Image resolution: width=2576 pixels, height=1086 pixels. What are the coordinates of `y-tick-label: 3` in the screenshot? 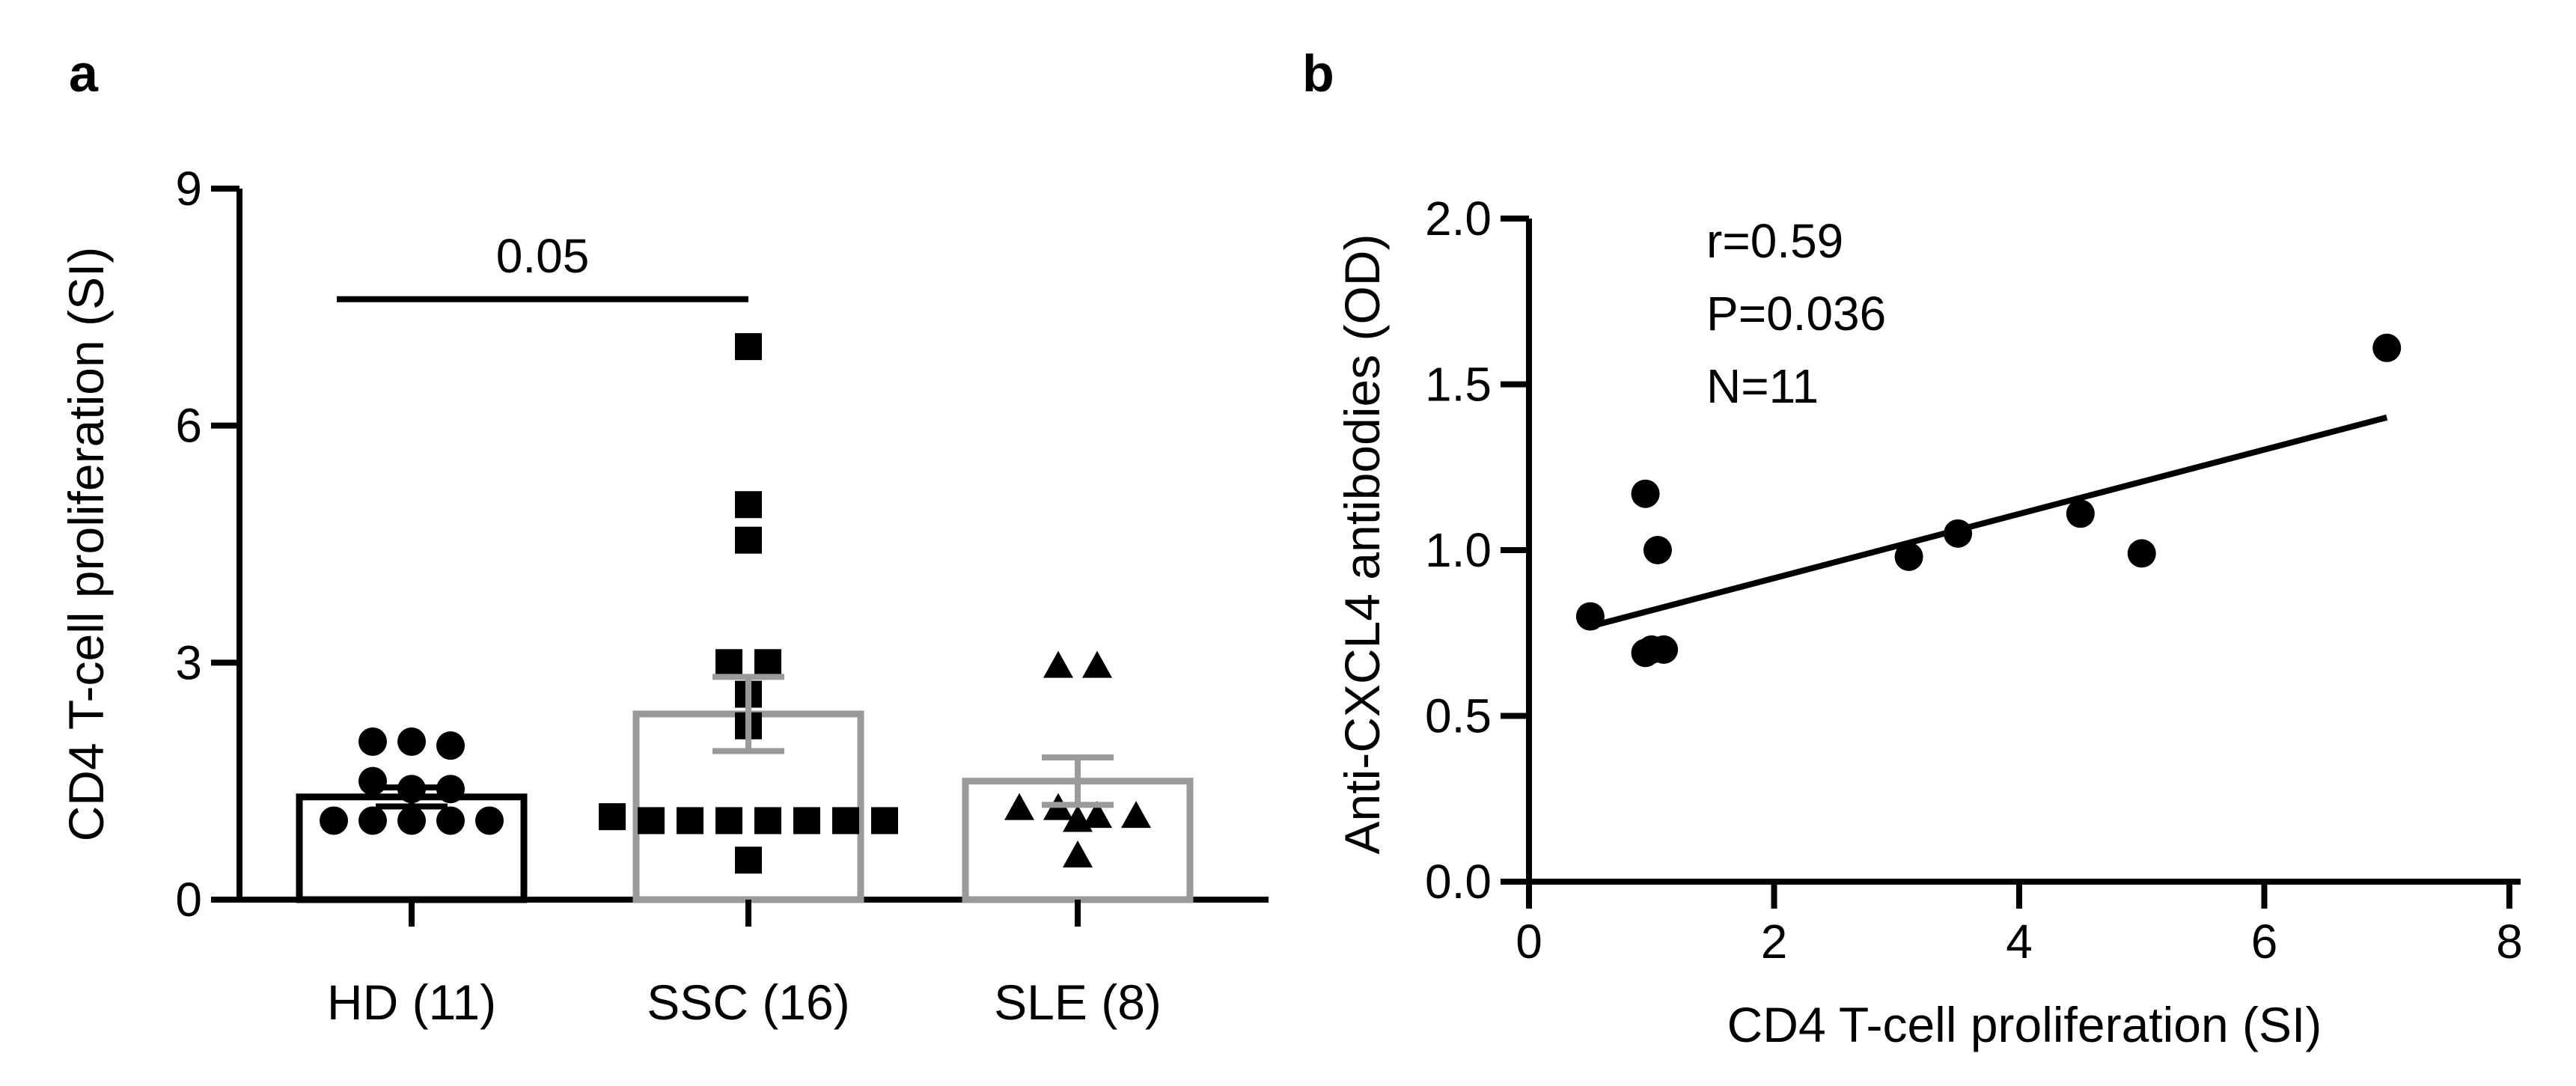 It's located at (188, 662).